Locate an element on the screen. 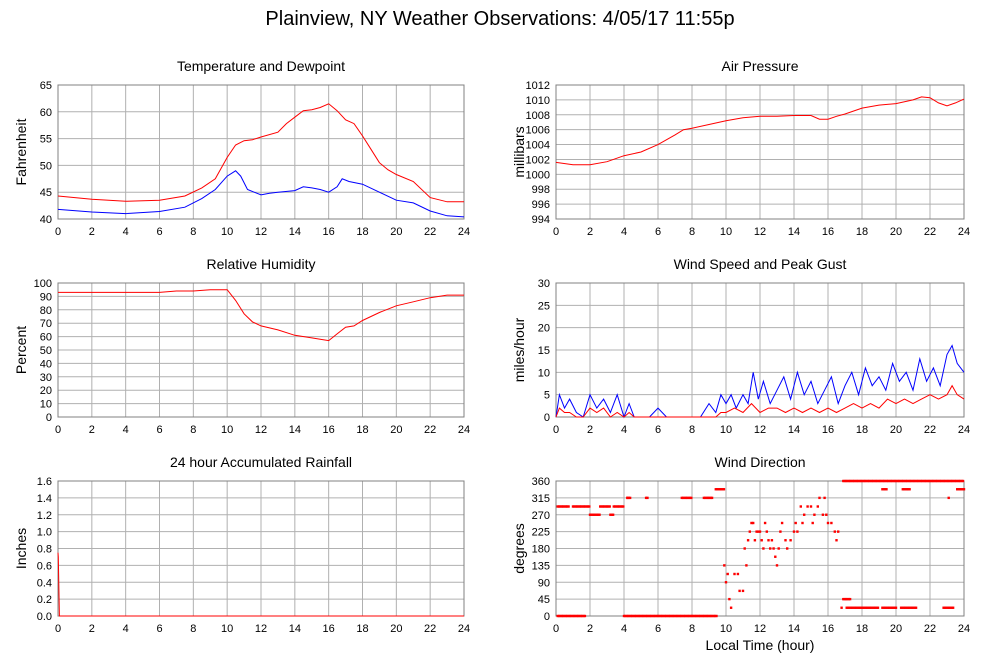 The height and width of the screenshot is (660, 1000). y-tick-label: 80 is located at coordinates (46, 311).